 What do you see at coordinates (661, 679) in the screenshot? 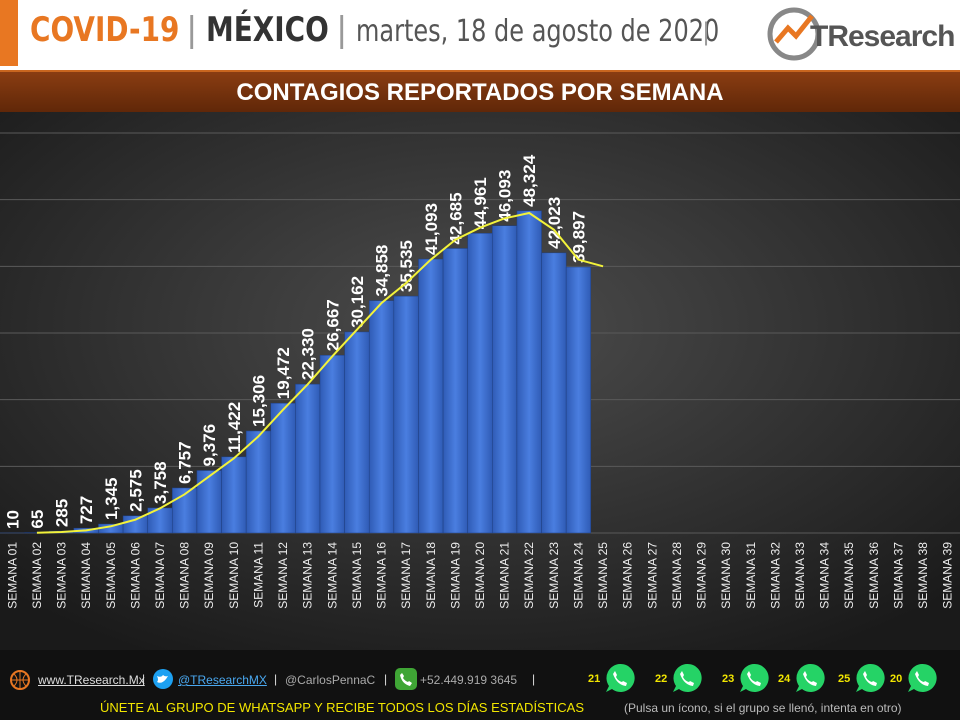
I see `group-number: 22` at bounding box center [661, 679].